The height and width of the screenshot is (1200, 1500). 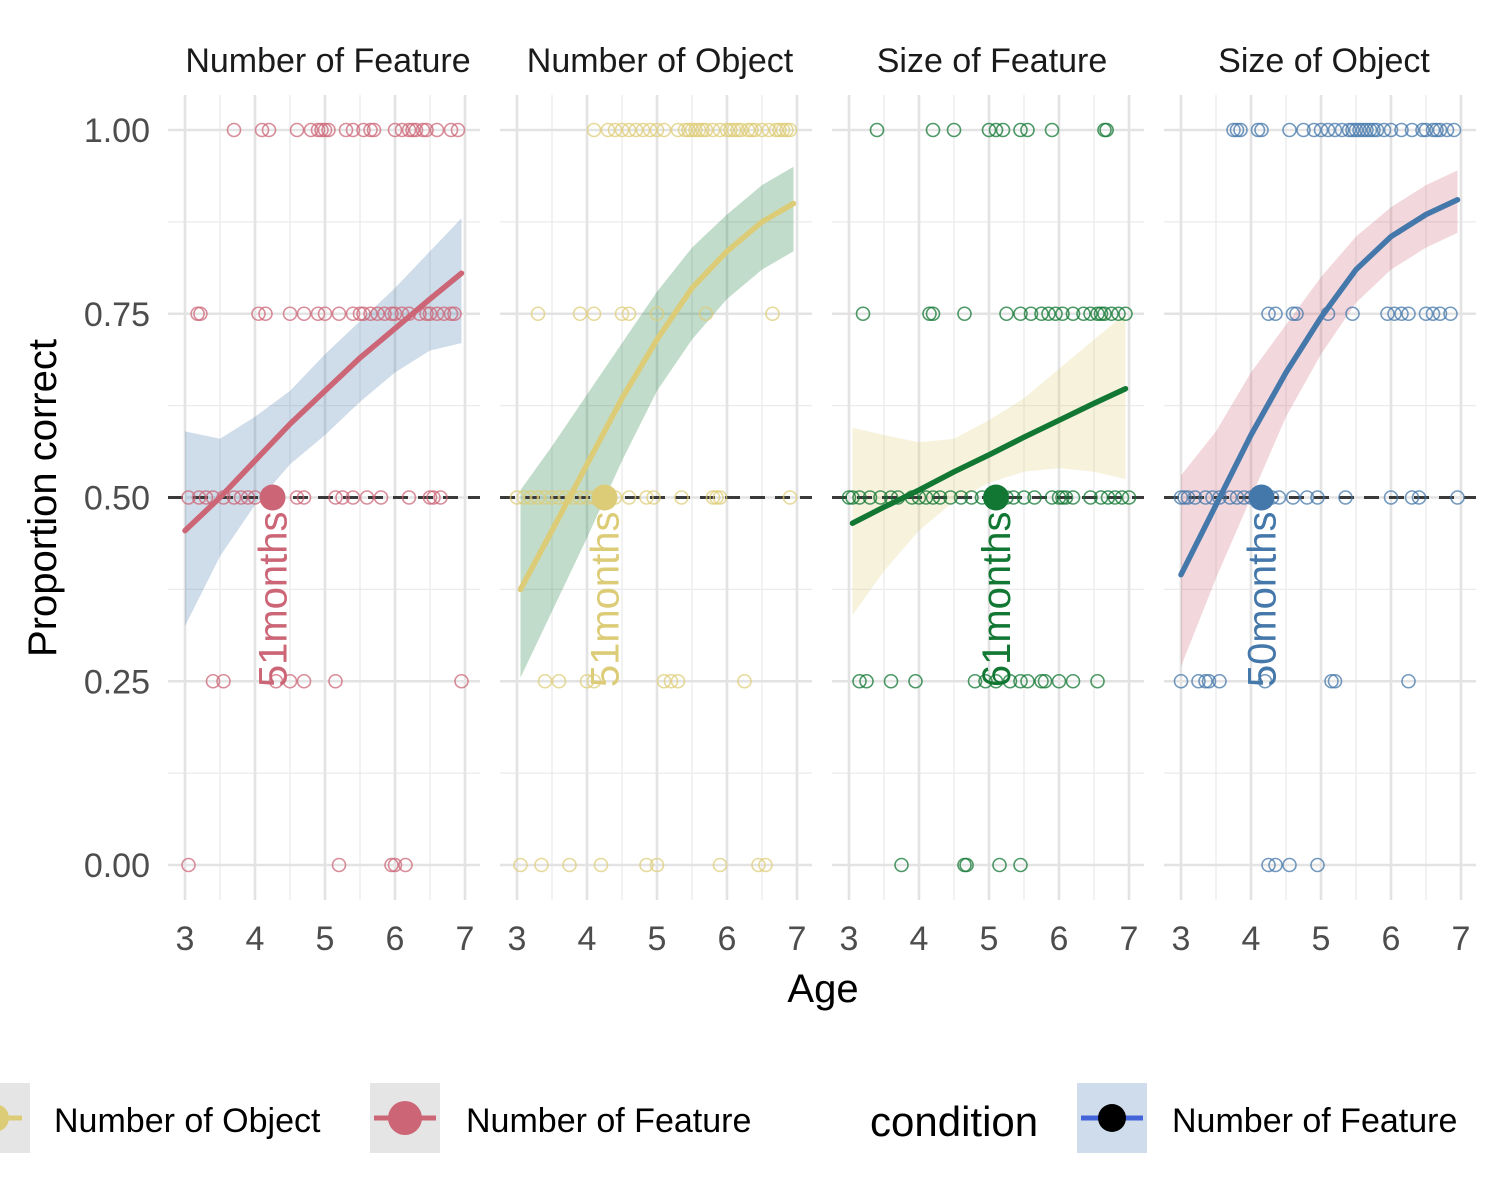 I want to click on y-tick-label: 0.75, so click(x=117, y=315).